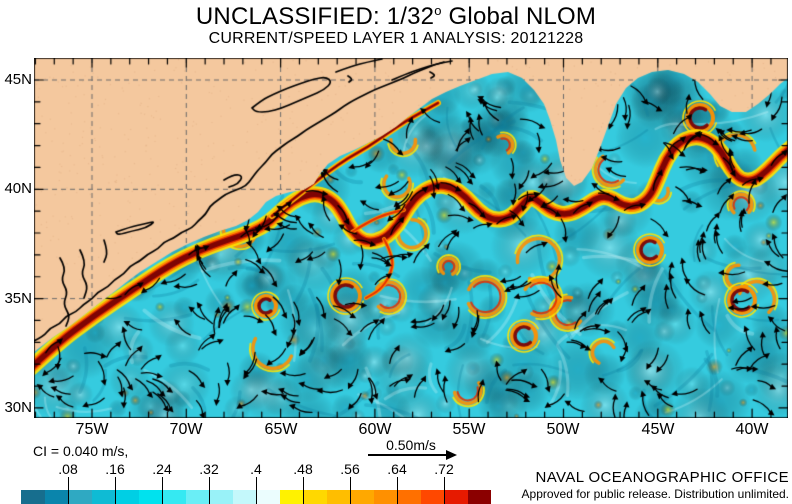 This screenshot has width=792, height=504. What do you see at coordinates (115, 469) in the screenshot?
I see `colorbar-tick-label: .16` at bounding box center [115, 469].